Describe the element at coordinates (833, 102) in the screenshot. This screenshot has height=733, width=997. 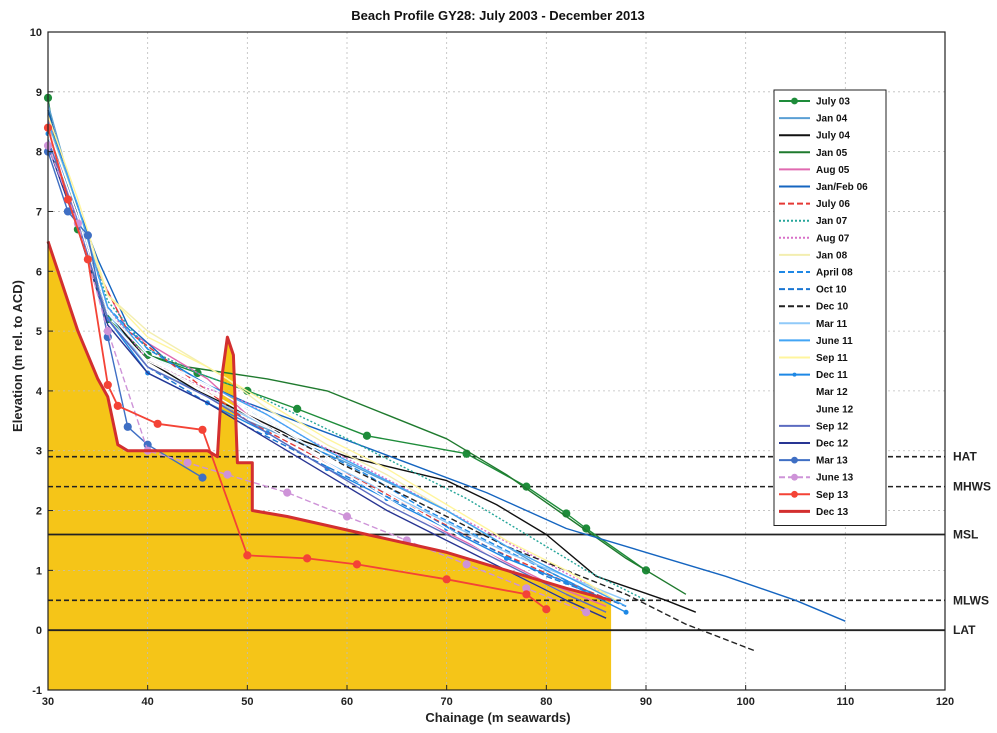
I see `legend-label: July 03` at that location.